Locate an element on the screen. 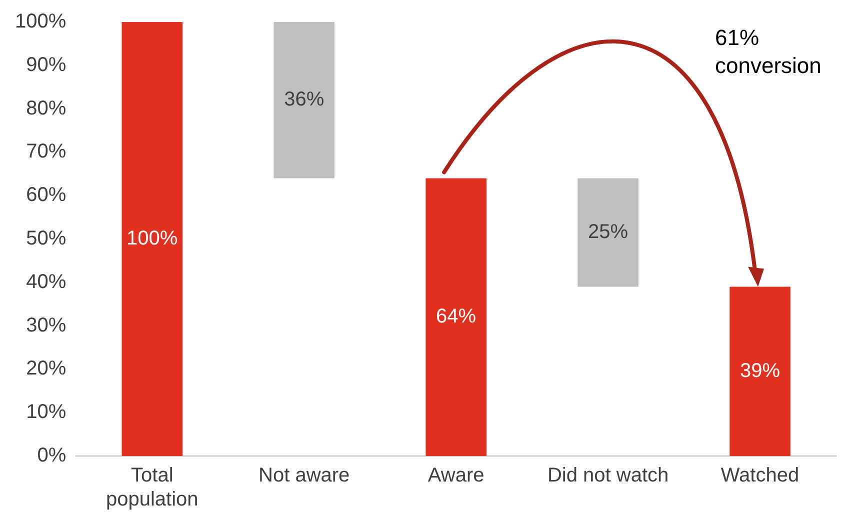  x-tick-label: Watched is located at coordinates (760, 475).